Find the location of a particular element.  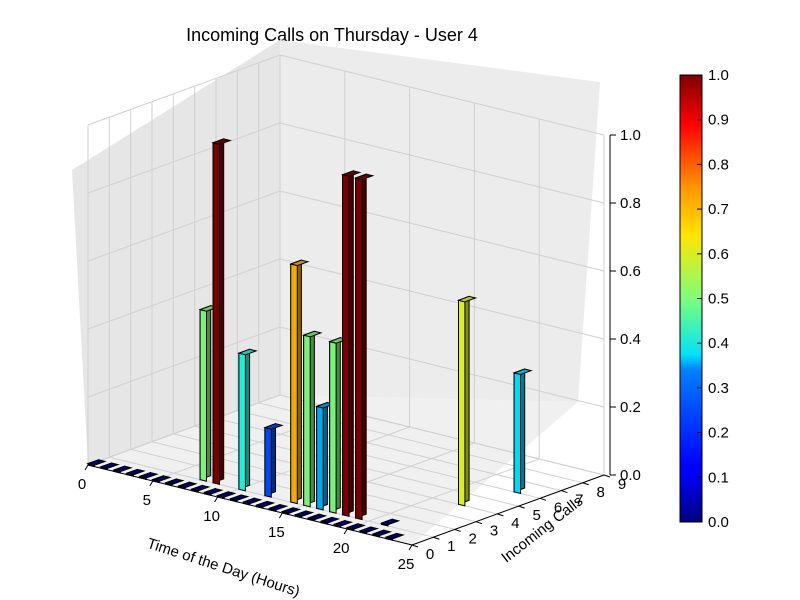

x-axis-line is located at coordinates (250, 505).